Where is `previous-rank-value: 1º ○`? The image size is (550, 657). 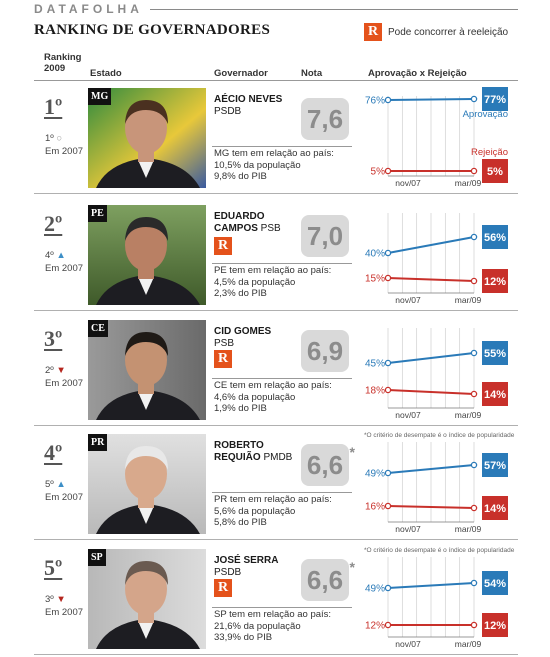
previous-rank-value: 1º ○ is located at coordinates (54, 138).